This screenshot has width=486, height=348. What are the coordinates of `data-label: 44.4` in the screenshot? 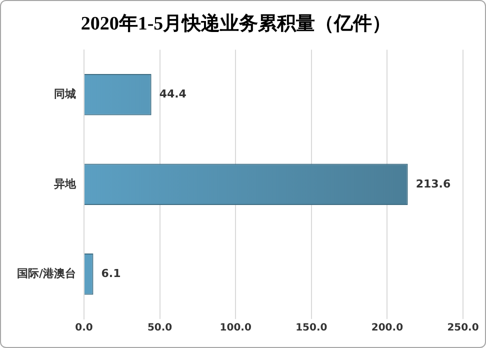 It's located at (173, 94).